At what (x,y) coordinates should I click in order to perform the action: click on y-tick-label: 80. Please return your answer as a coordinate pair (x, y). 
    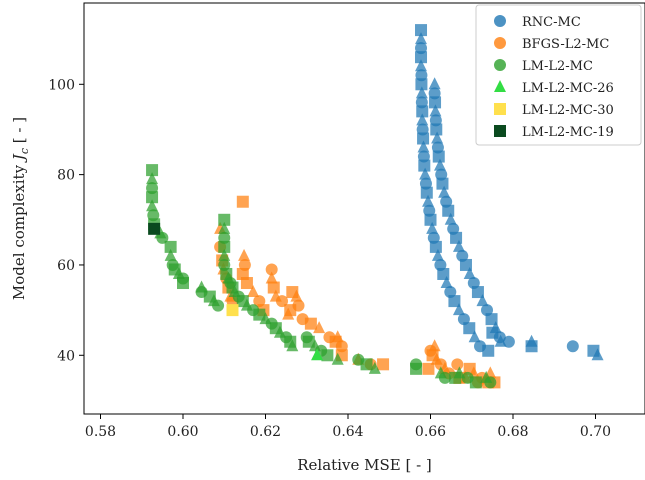
    Looking at the image, I should click on (66, 176).